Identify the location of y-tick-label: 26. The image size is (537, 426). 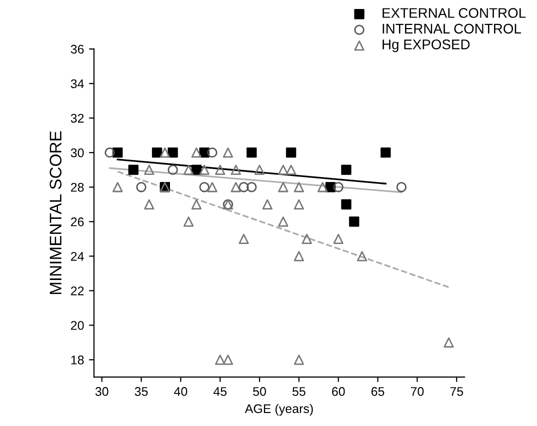
(77, 221).